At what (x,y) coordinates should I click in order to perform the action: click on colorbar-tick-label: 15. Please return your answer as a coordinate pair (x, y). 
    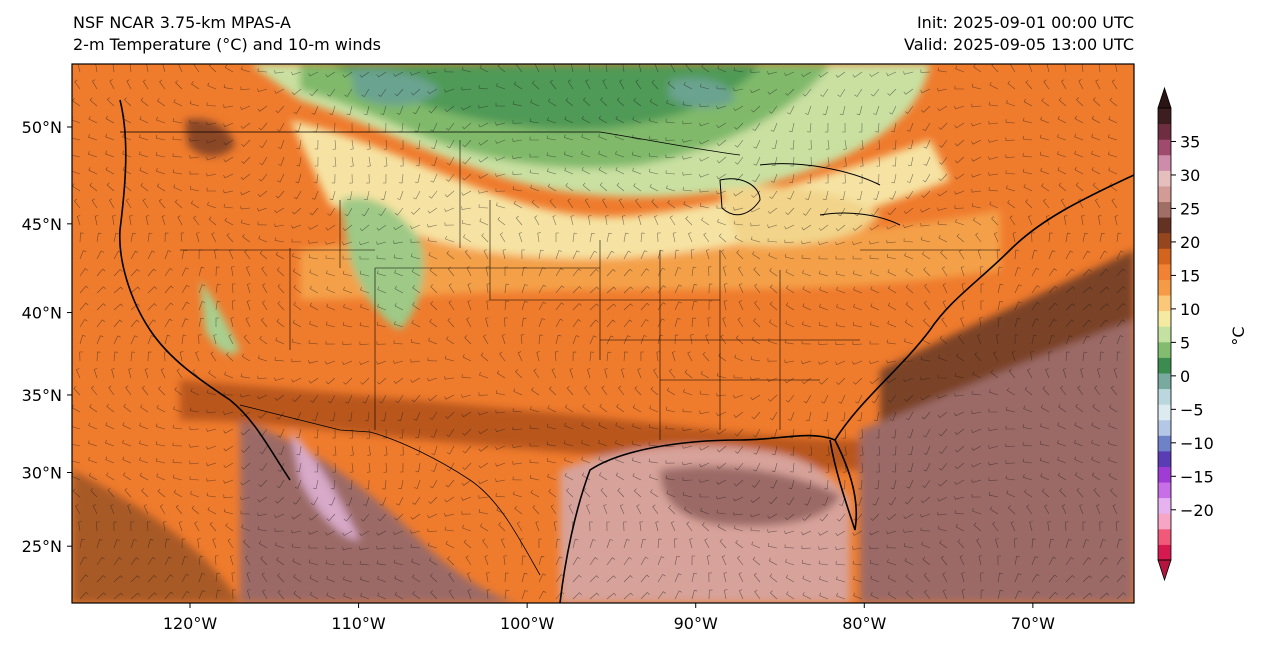
    Looking at the image, I should click on (1190, 275).